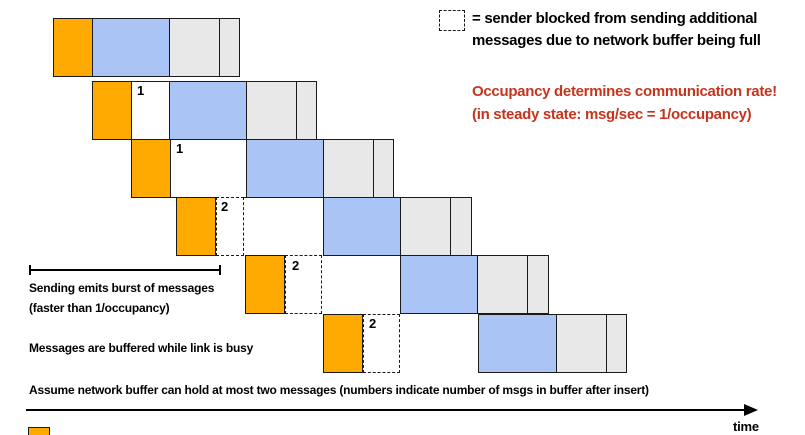 The height and width of the screenshot is (435, 805). What do you see at coordinates (452, 20) in the screenshot?
I see `legend-blocked-swatch` at bounding box center [452, 20].